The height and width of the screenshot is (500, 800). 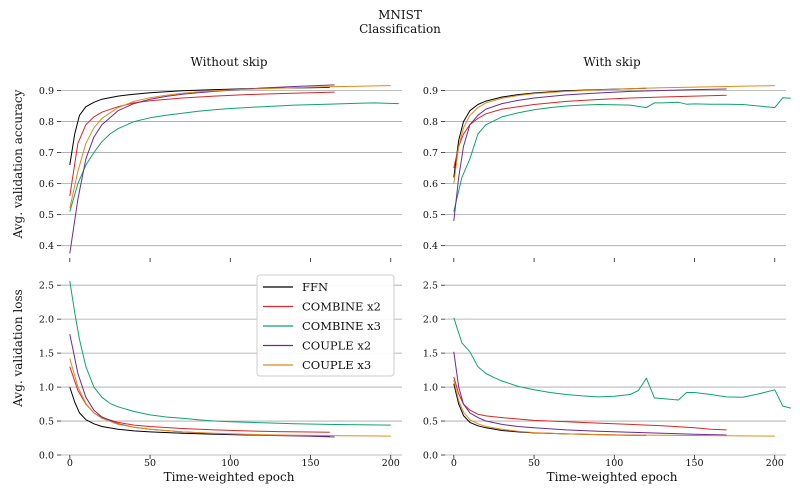 What do you see at coordinates (400, 15) in the screenshot?
I see `figure-title: MNIST` at bounding box center [400, 15].